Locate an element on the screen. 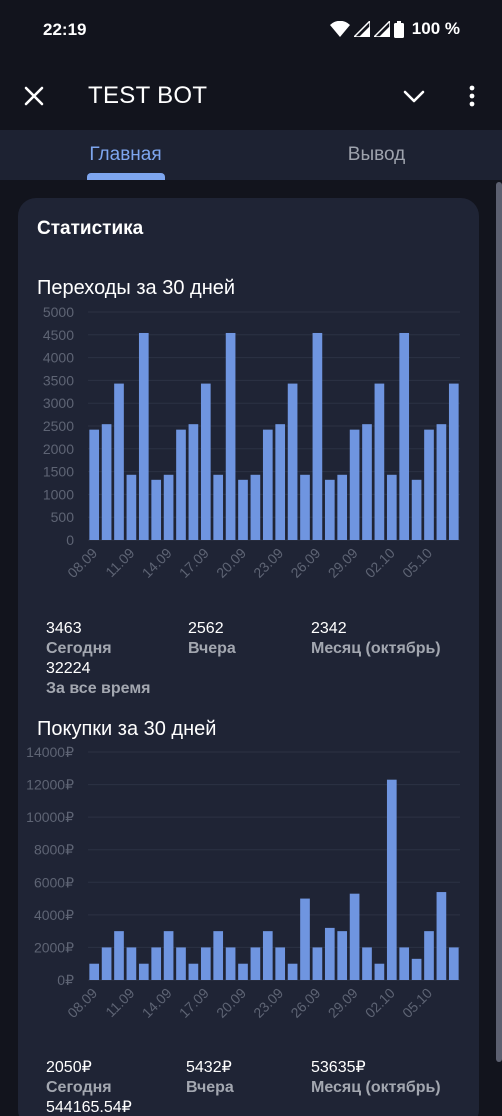  purchases-chart-ytick-label: 14000₽ is located at coordinates (50, 752).